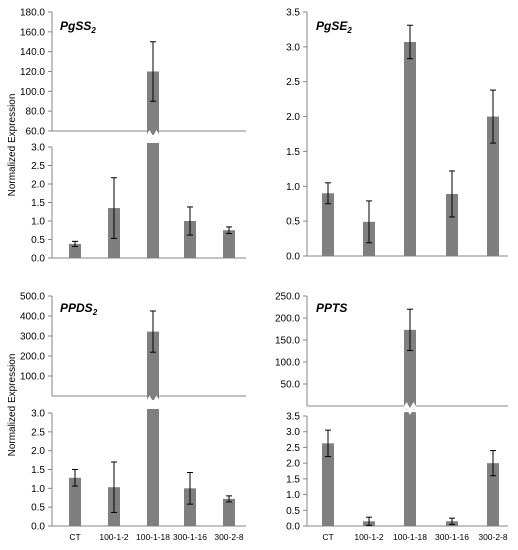 Image resolution: width=518 pixels, height=550 pixels. What do you see at coordinates (114, 537) in the screenshot?
I see `panel-3-category-label-2: 100-1-2` at bounding box center [114, 537].